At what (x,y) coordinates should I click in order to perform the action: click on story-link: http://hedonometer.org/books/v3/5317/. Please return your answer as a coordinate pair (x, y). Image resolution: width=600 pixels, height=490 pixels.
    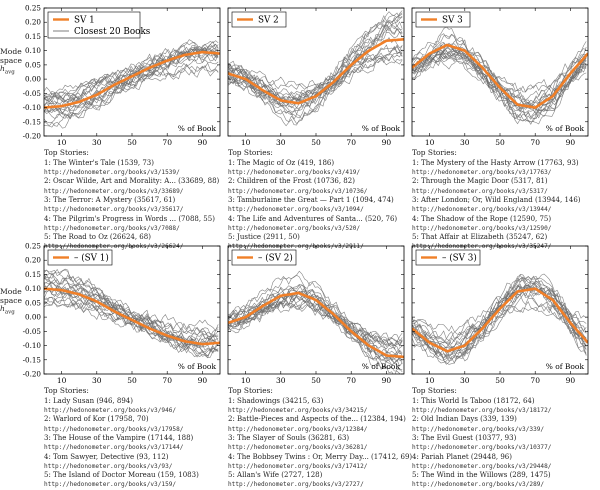
    Looking at the image, I should click on (480, 191).